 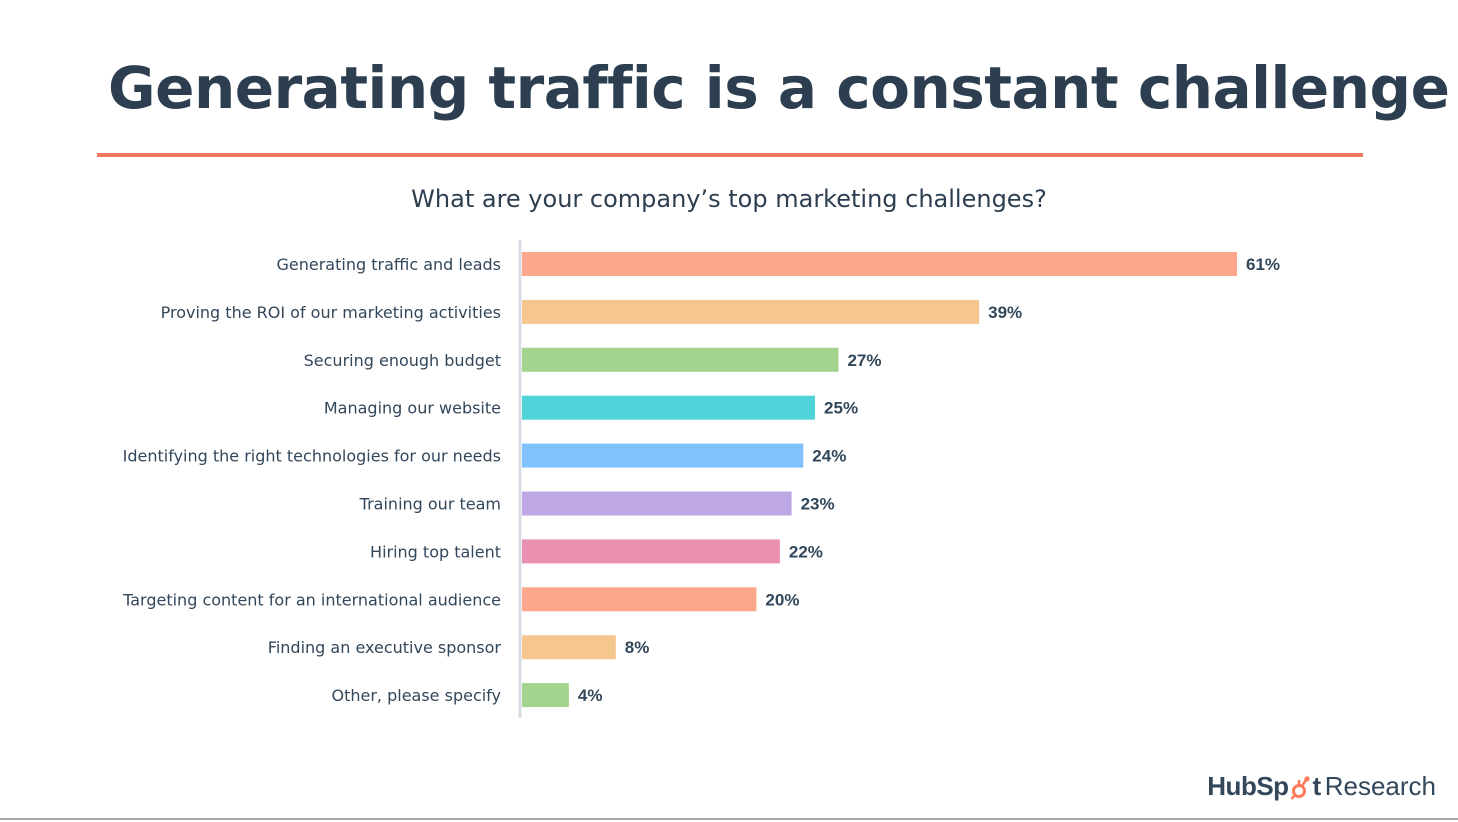 I want to click on hubspot-research-logo: HubSp t Research, so click(x=1321, y=786).